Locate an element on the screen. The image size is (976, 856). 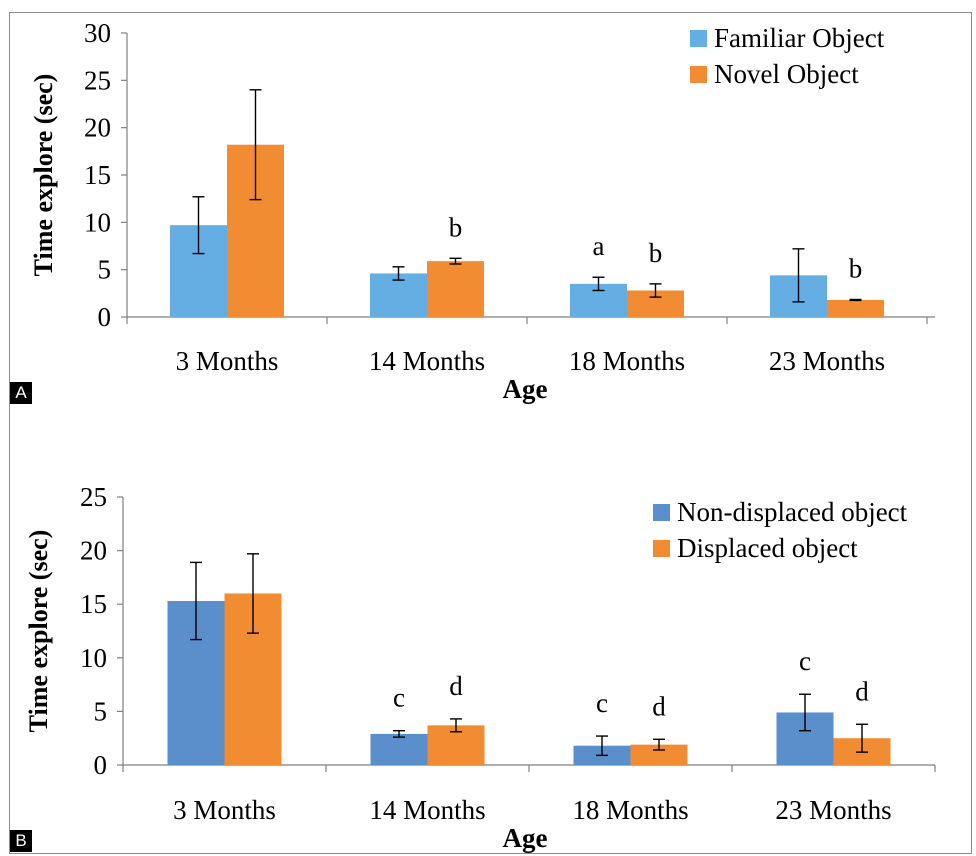
charta-y-tick-label: 30 is located at coordinates (97, 33).